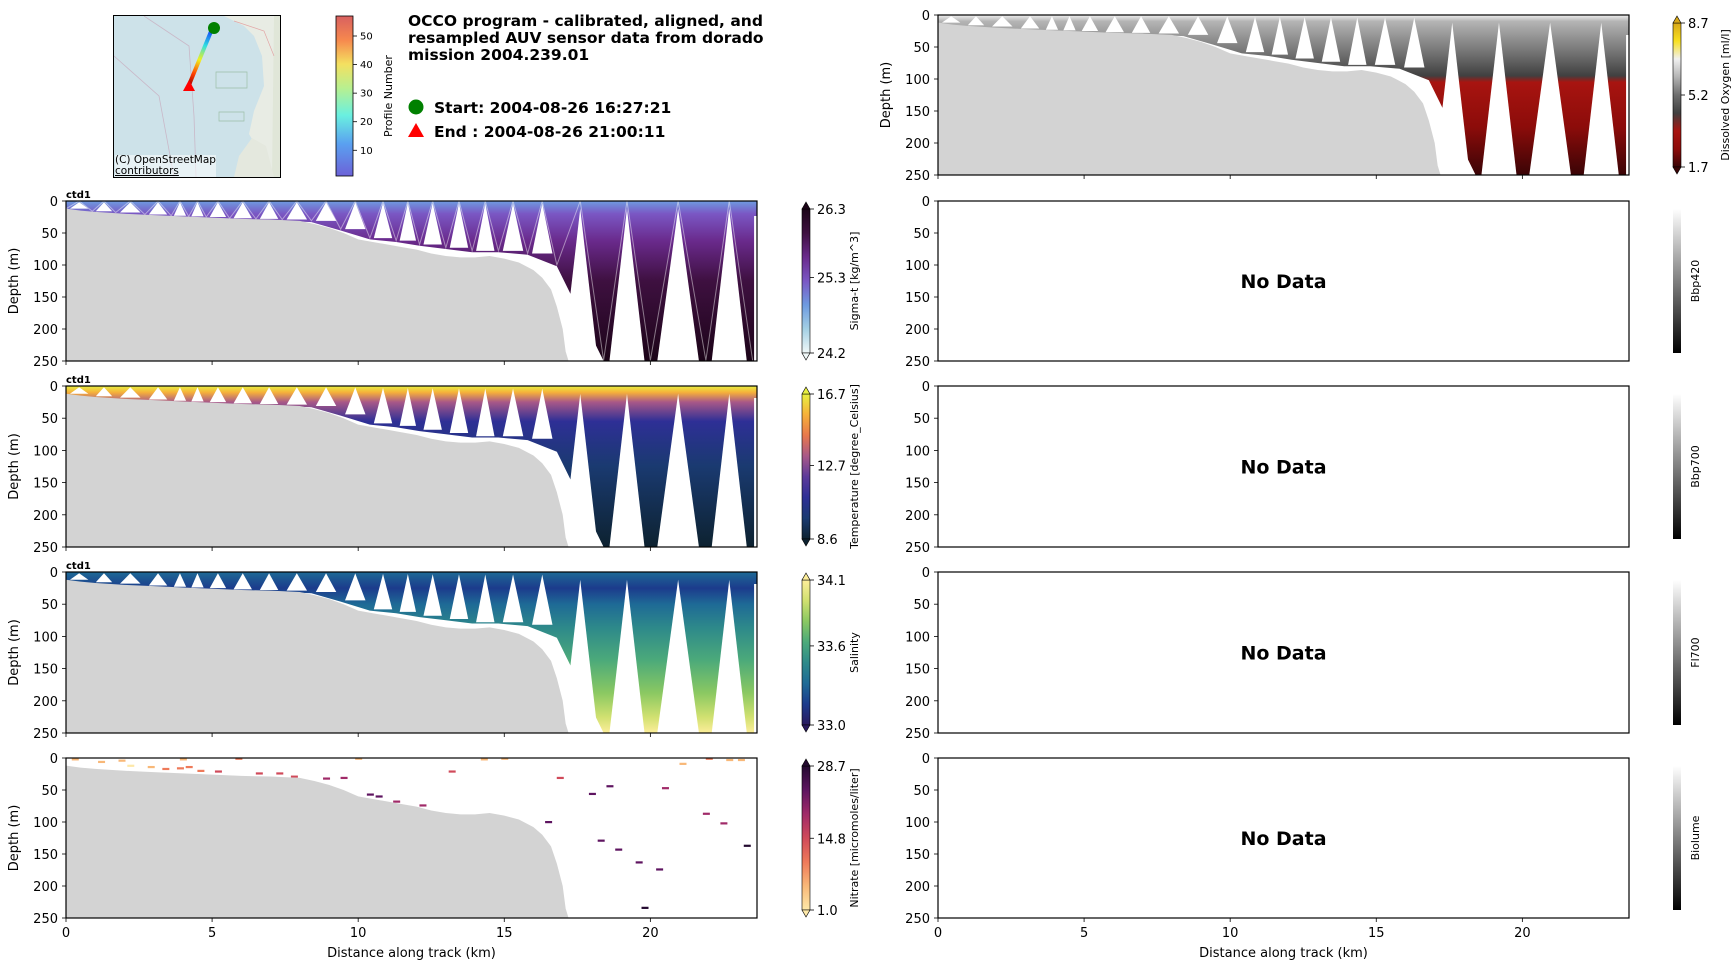  Describe the element at coordinates (388, 96) in the screenshot. I see `profile-colorbar-label: Profile Number` at that location.